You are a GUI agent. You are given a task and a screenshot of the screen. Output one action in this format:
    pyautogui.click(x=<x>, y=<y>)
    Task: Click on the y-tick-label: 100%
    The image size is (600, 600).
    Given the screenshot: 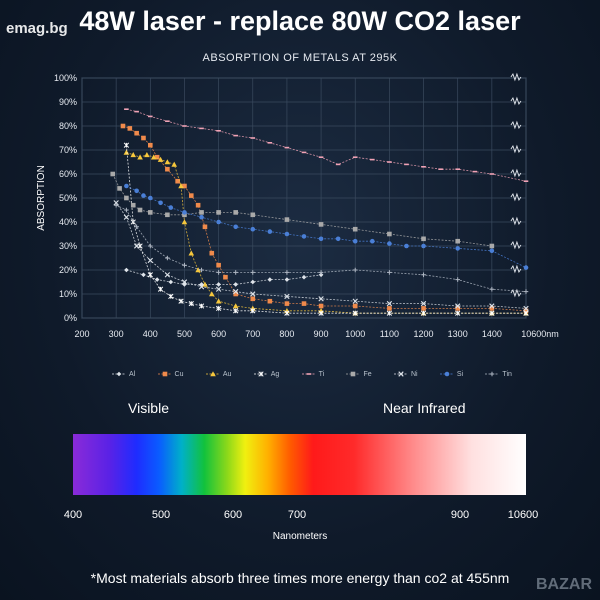 What is the action you would take?
    pyautogui.click(x=65, y=78)
    